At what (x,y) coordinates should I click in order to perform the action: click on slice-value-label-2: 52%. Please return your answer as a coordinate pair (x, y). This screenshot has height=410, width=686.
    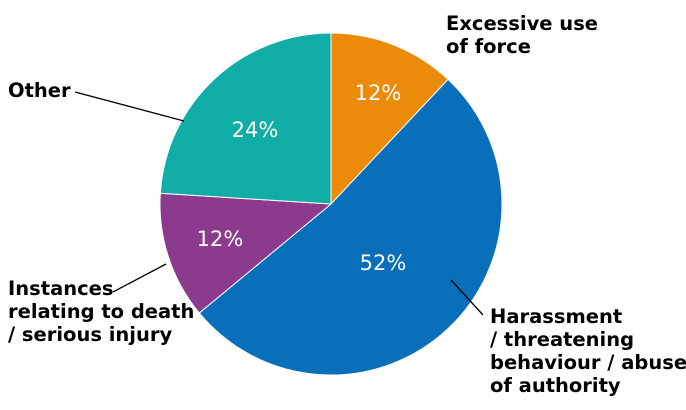
    Looking at the image, I should click on (383, 263).